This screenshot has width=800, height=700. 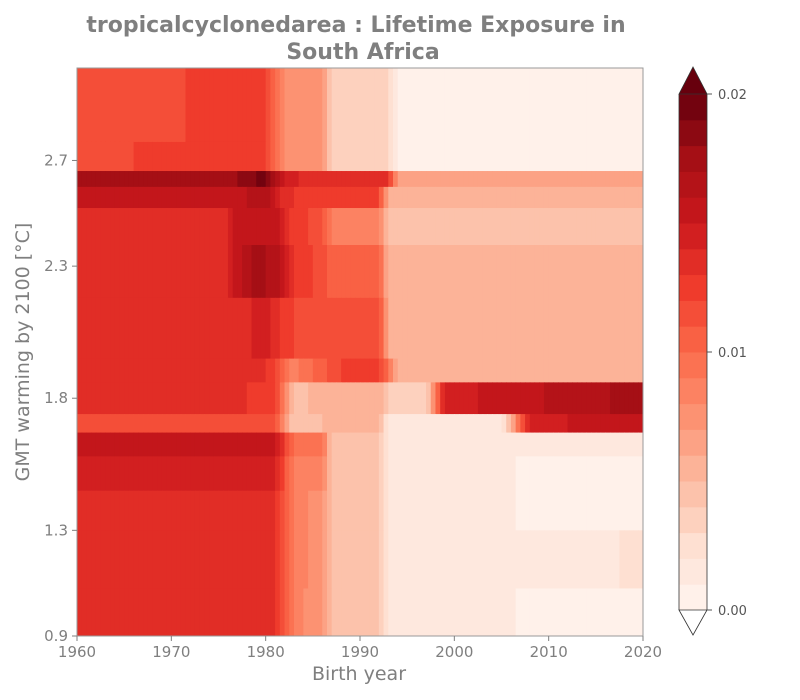 What do you see at coordinates (693, 80) in the screenshot?
I see `colorbar-extend-max` at bounding box center [693, 80].